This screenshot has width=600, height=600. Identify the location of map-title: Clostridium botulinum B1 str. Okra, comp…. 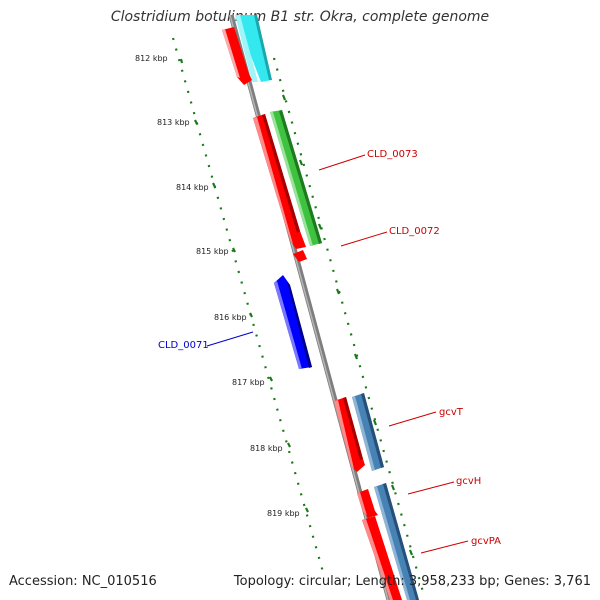
(300, 17).